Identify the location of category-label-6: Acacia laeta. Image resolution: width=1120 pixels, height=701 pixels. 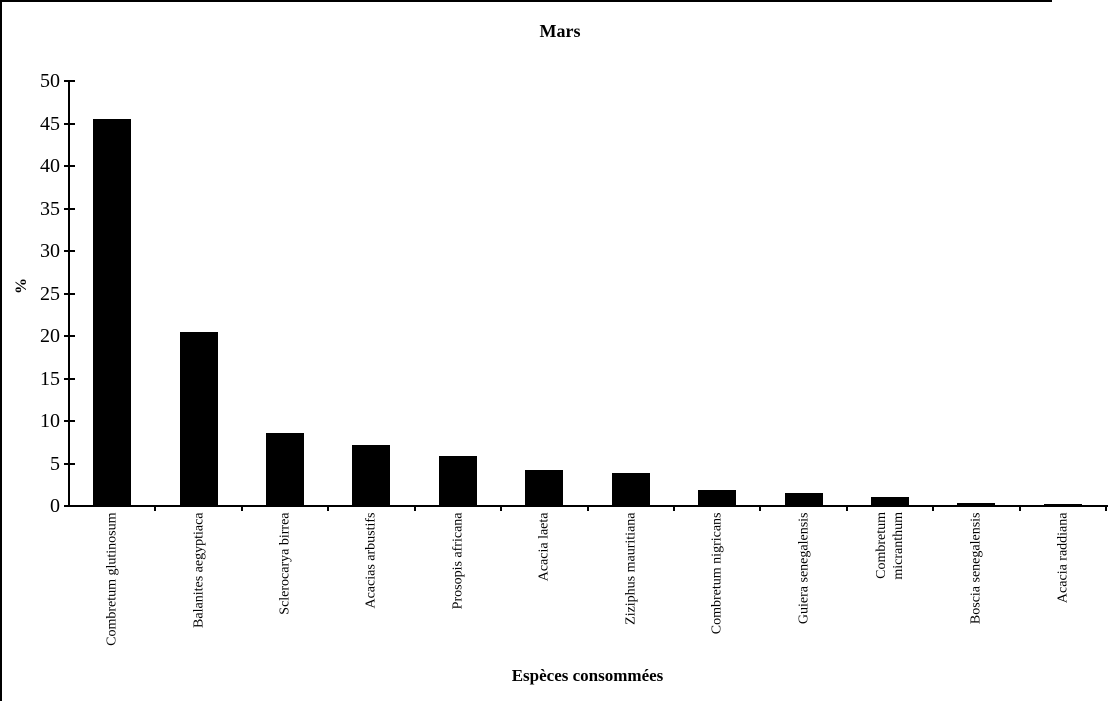
(544, 546).